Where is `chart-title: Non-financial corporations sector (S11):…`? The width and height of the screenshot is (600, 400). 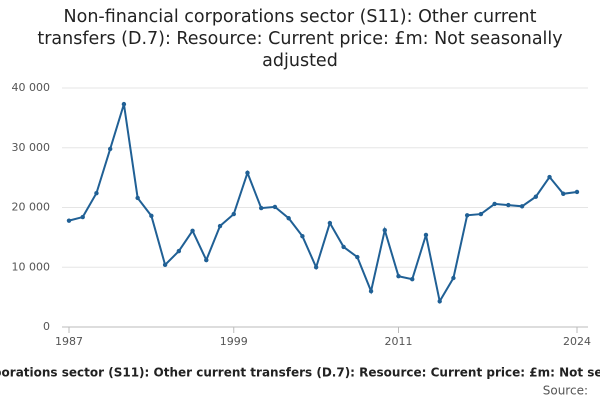 chart-title: Non-financial corporations sector (S11):… is located at coordinates (300, 39).